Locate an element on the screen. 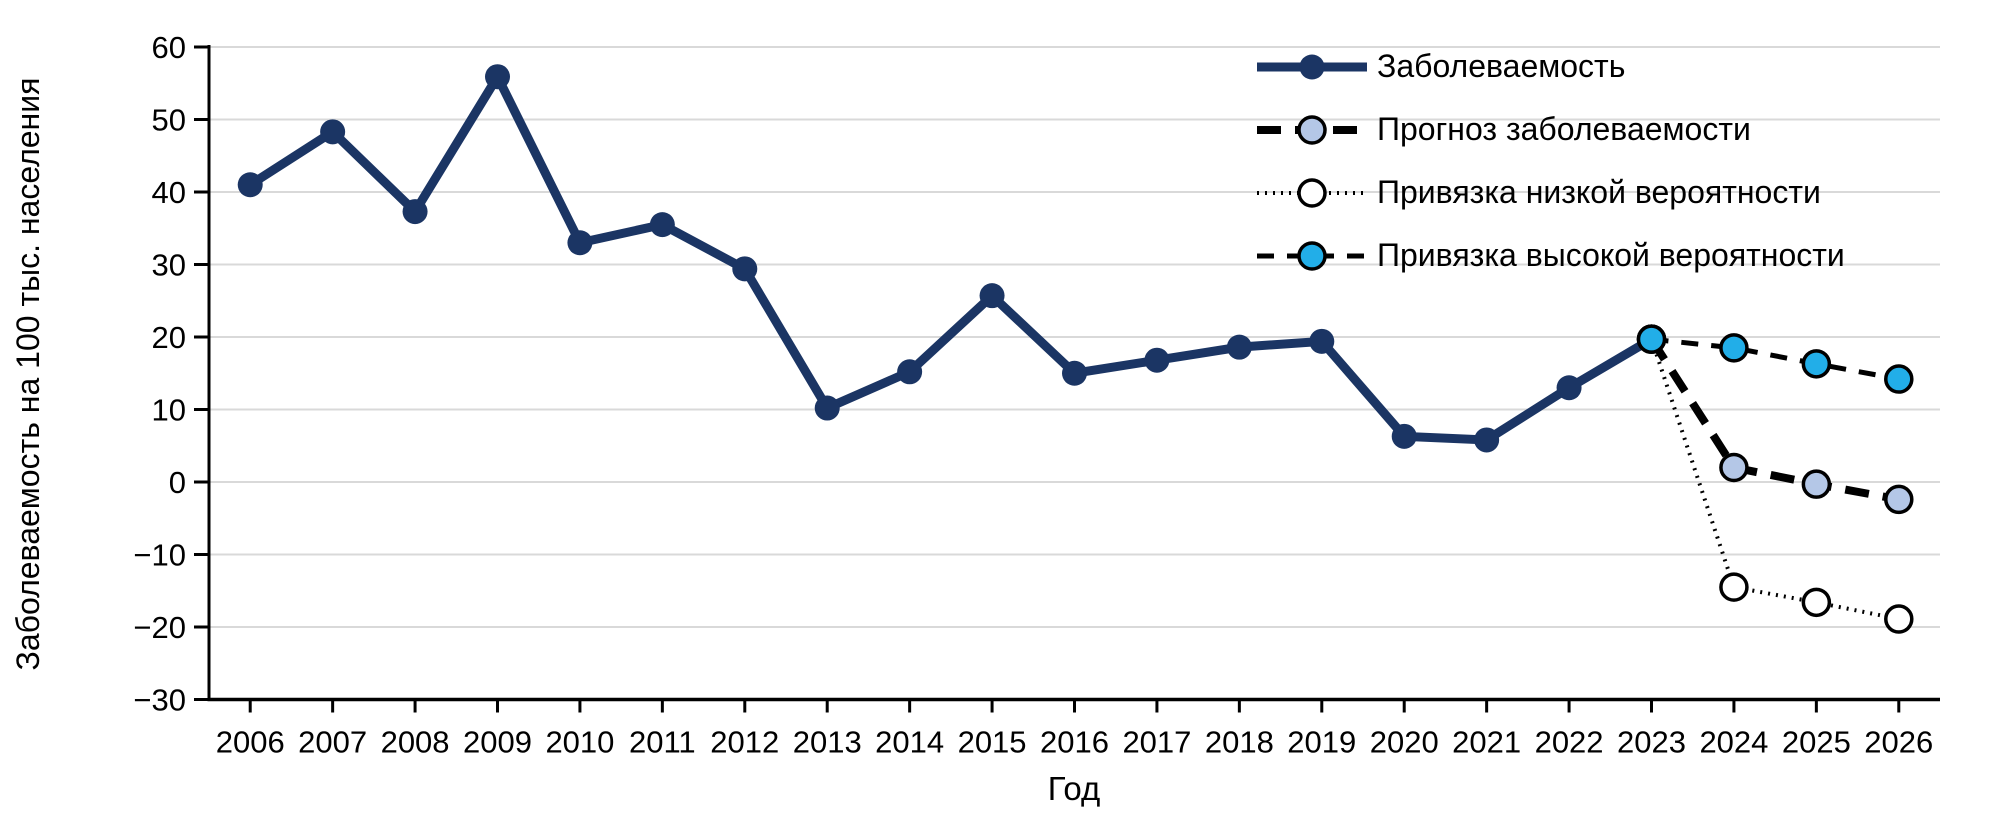 Image resolution: width=2001 pixels, height=834 pixels. x-tick-label: 2007 is located at coordinates (332, 742).